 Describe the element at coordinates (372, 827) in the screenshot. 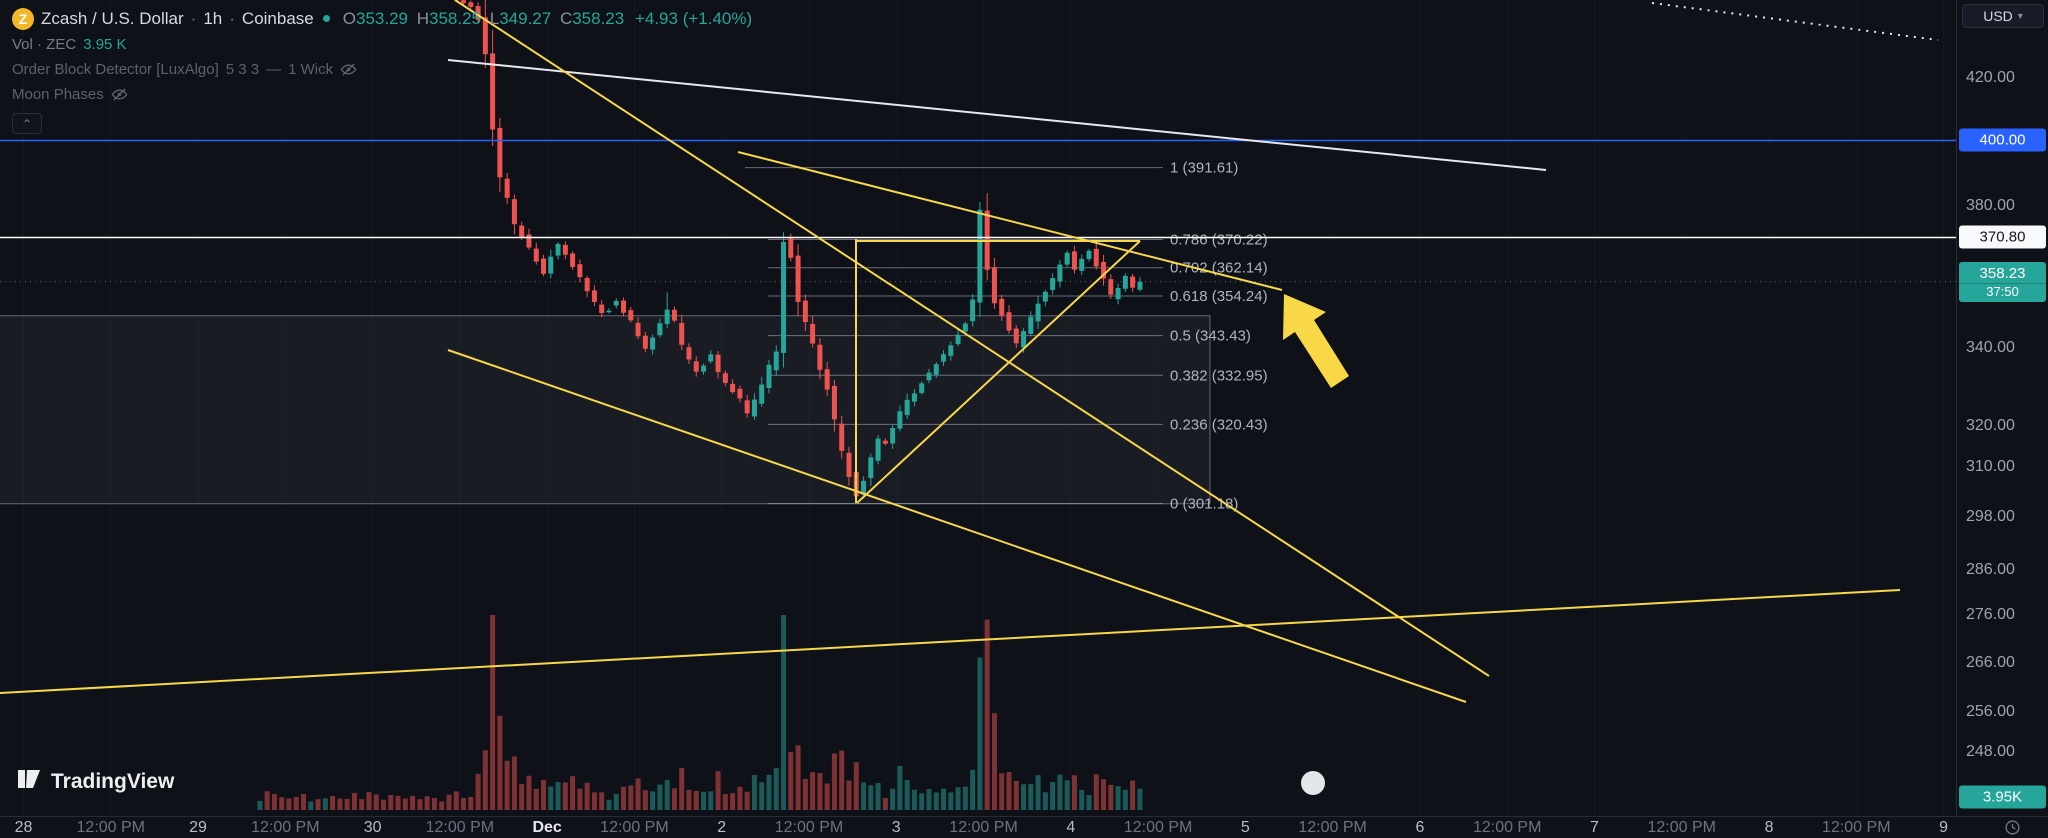

I see `time-axis-label: 30` at that location.